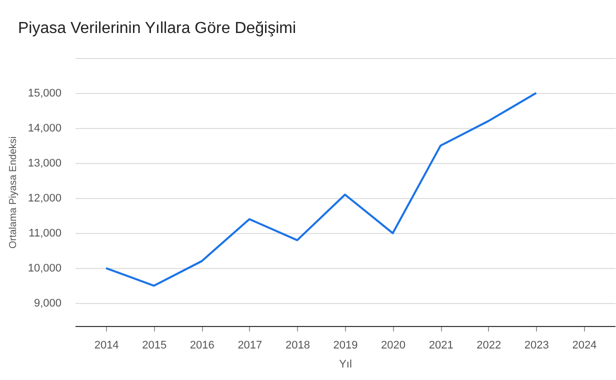 Image resolution: width=616 pixels, height=380 pixels. I want to click on y-tick-label: 14,000, so click(45, 128).